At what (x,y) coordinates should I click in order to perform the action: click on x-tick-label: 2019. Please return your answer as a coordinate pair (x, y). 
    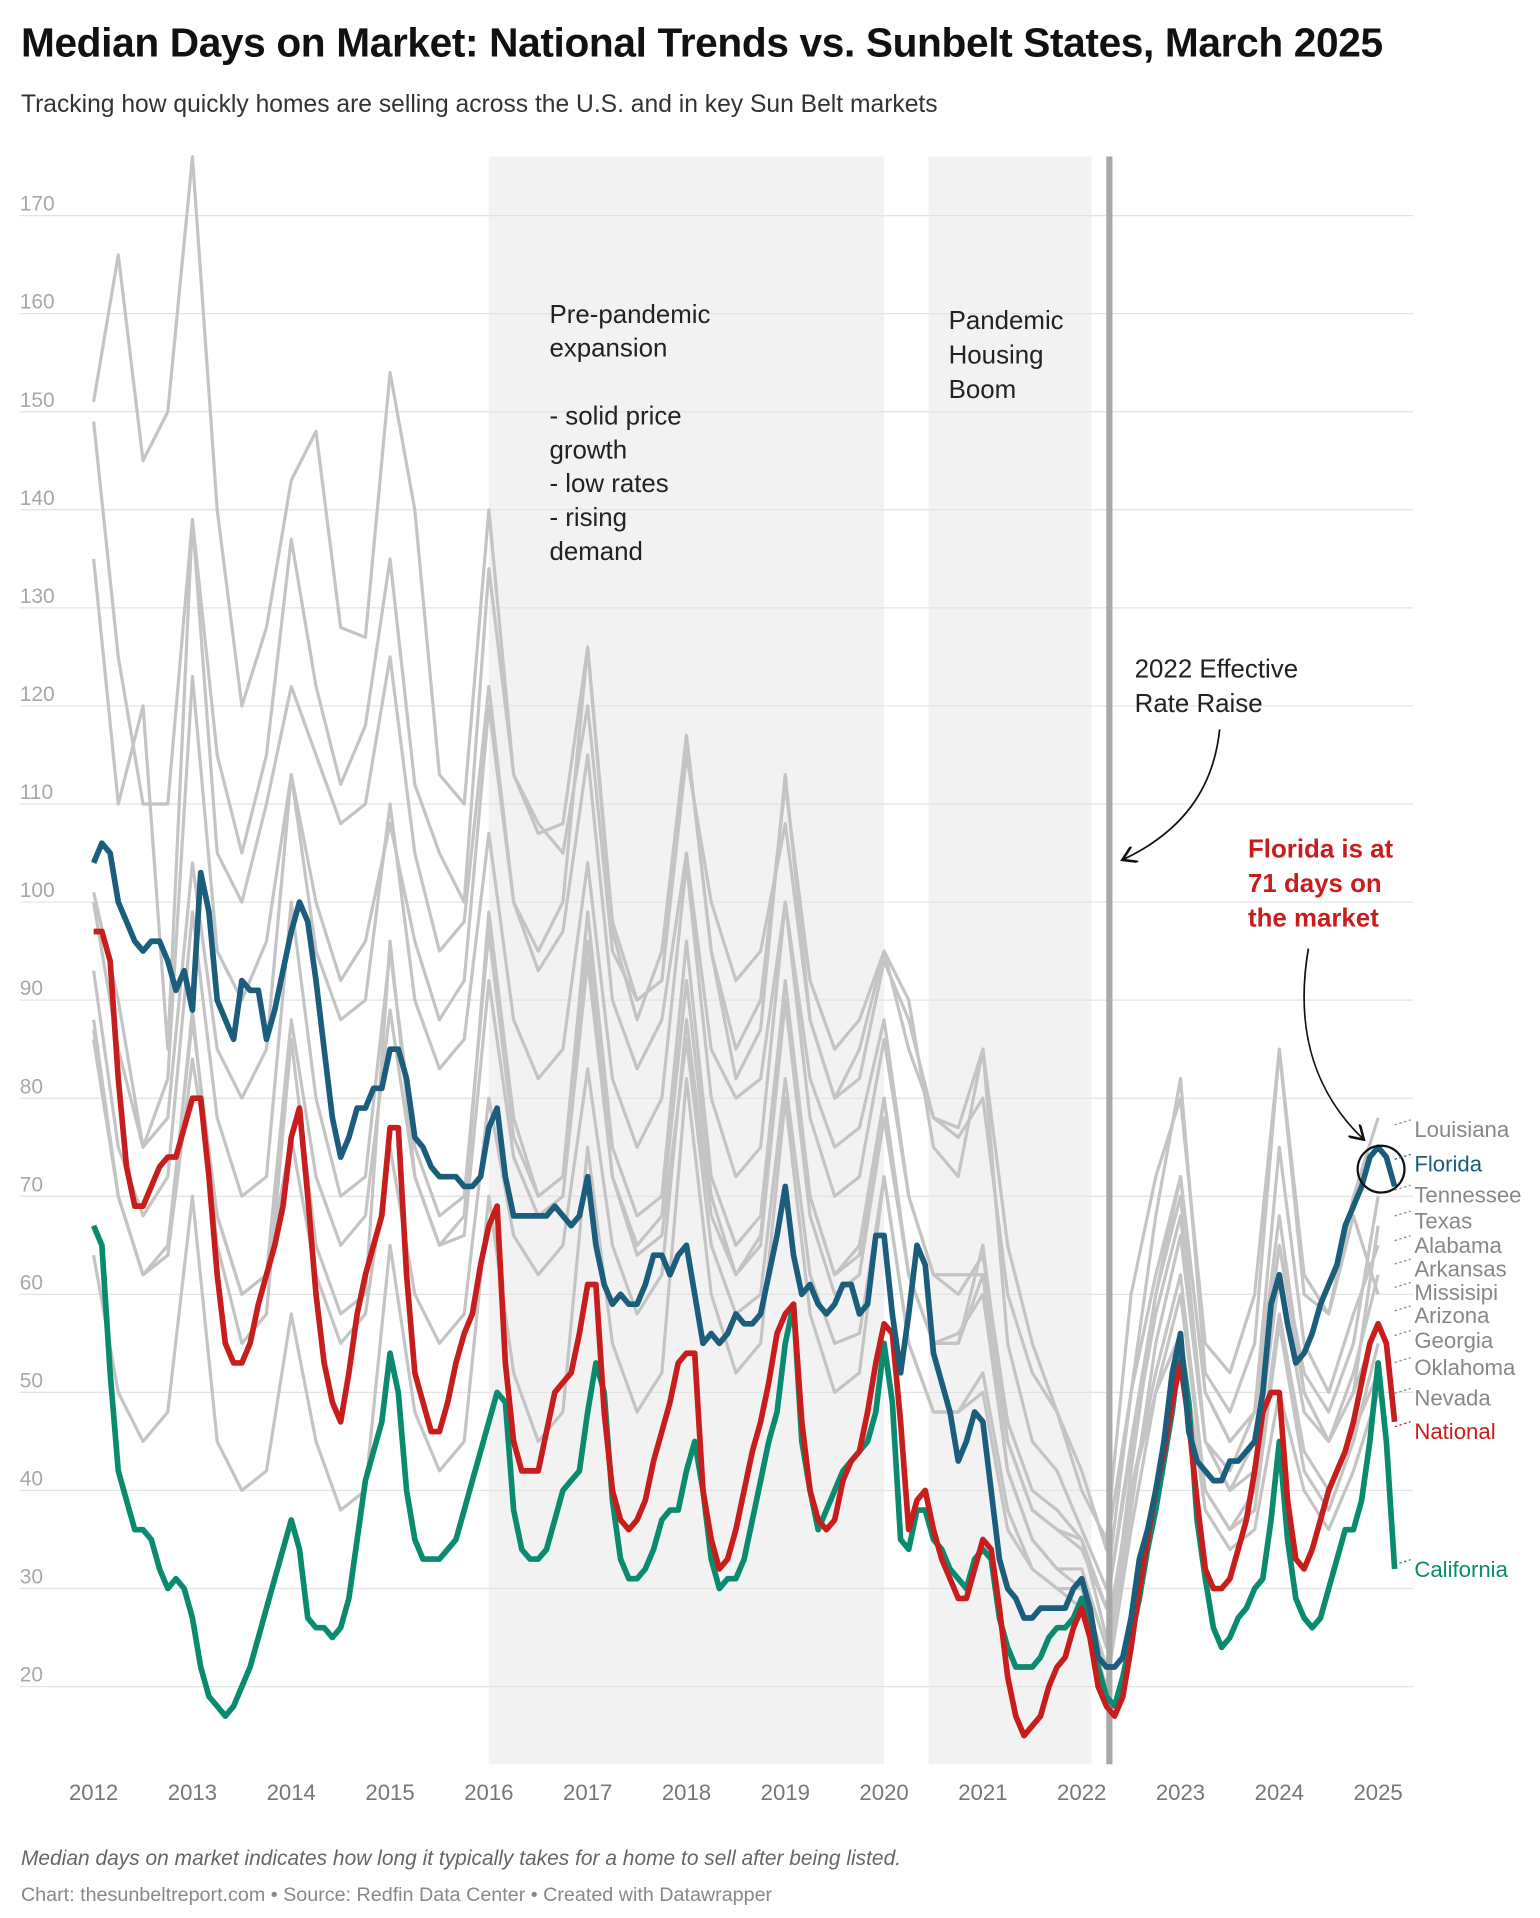
    Looking at the image, I should click on (785, 1792).